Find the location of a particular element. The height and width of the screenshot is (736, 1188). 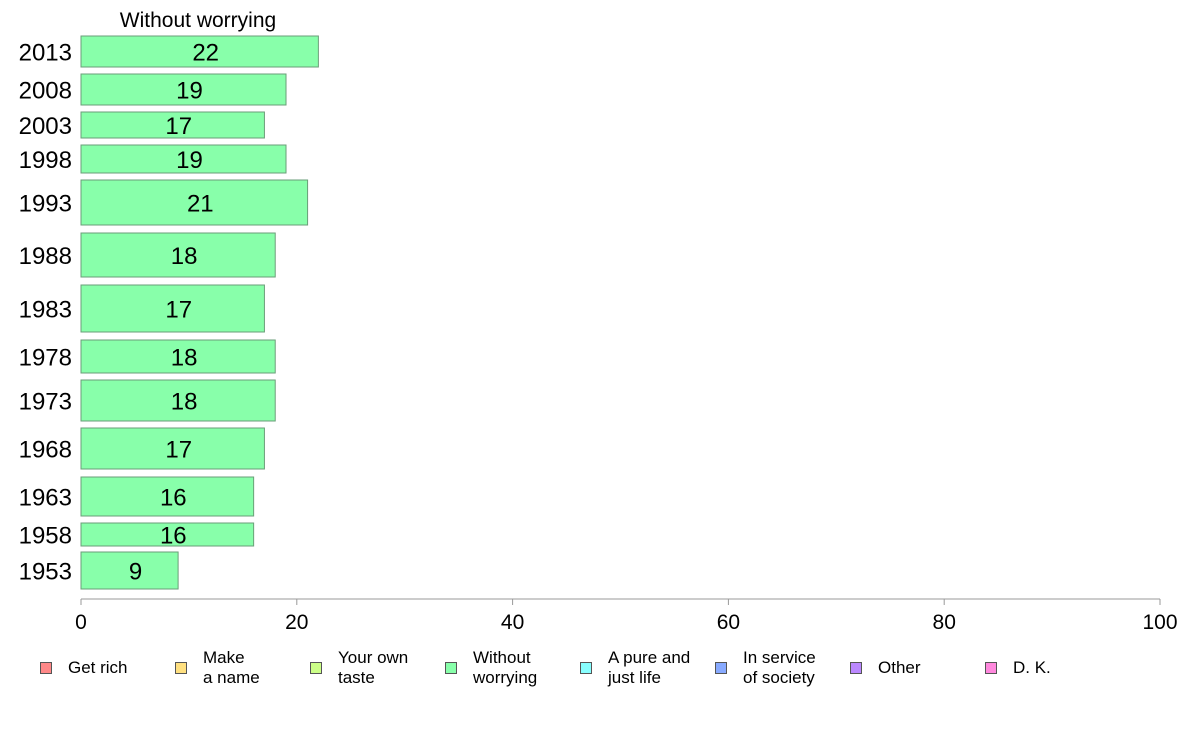

x-tick-label: 0 is located at coordinates (81, 622).